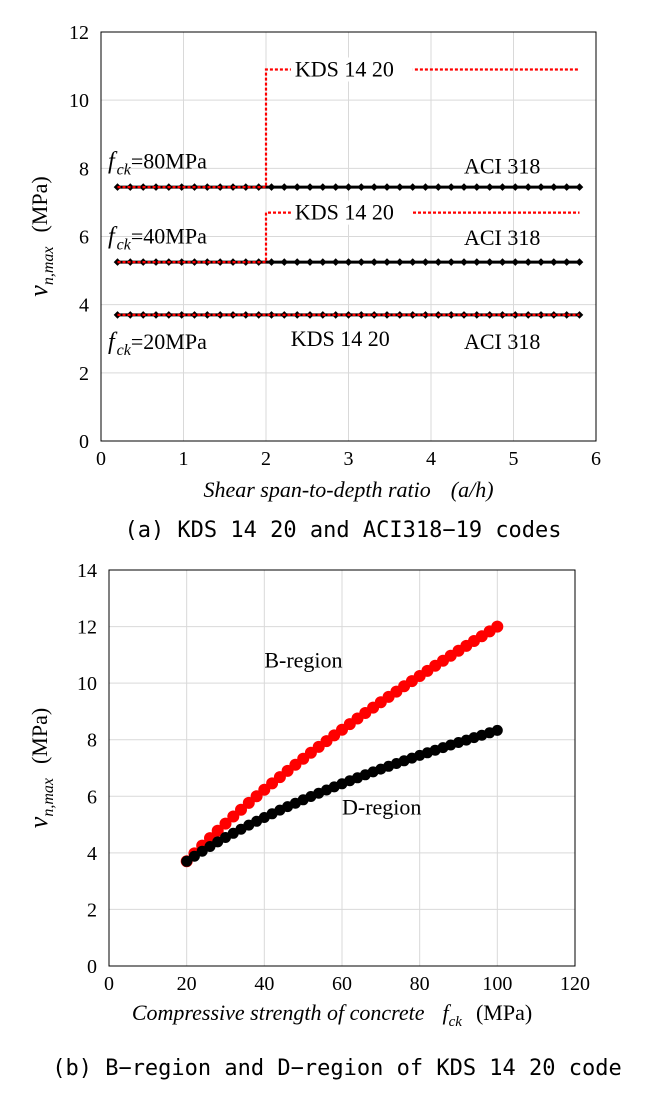  What do you see at coordinates (348, 489) in the screenshot?
I see `chart-a-x-axis-title: Shear span-to-depth ratio (a/h)` at bounding box center [348, 489].